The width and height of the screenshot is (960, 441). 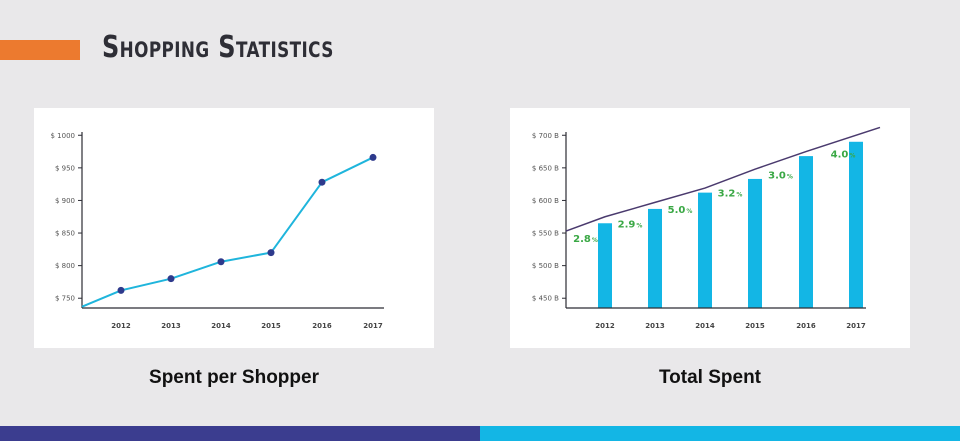 What do you see at coordinates (545, 136) in the screenshot?
I see `y-tick-label: $ 700 B` at bounding box center [545, 136].